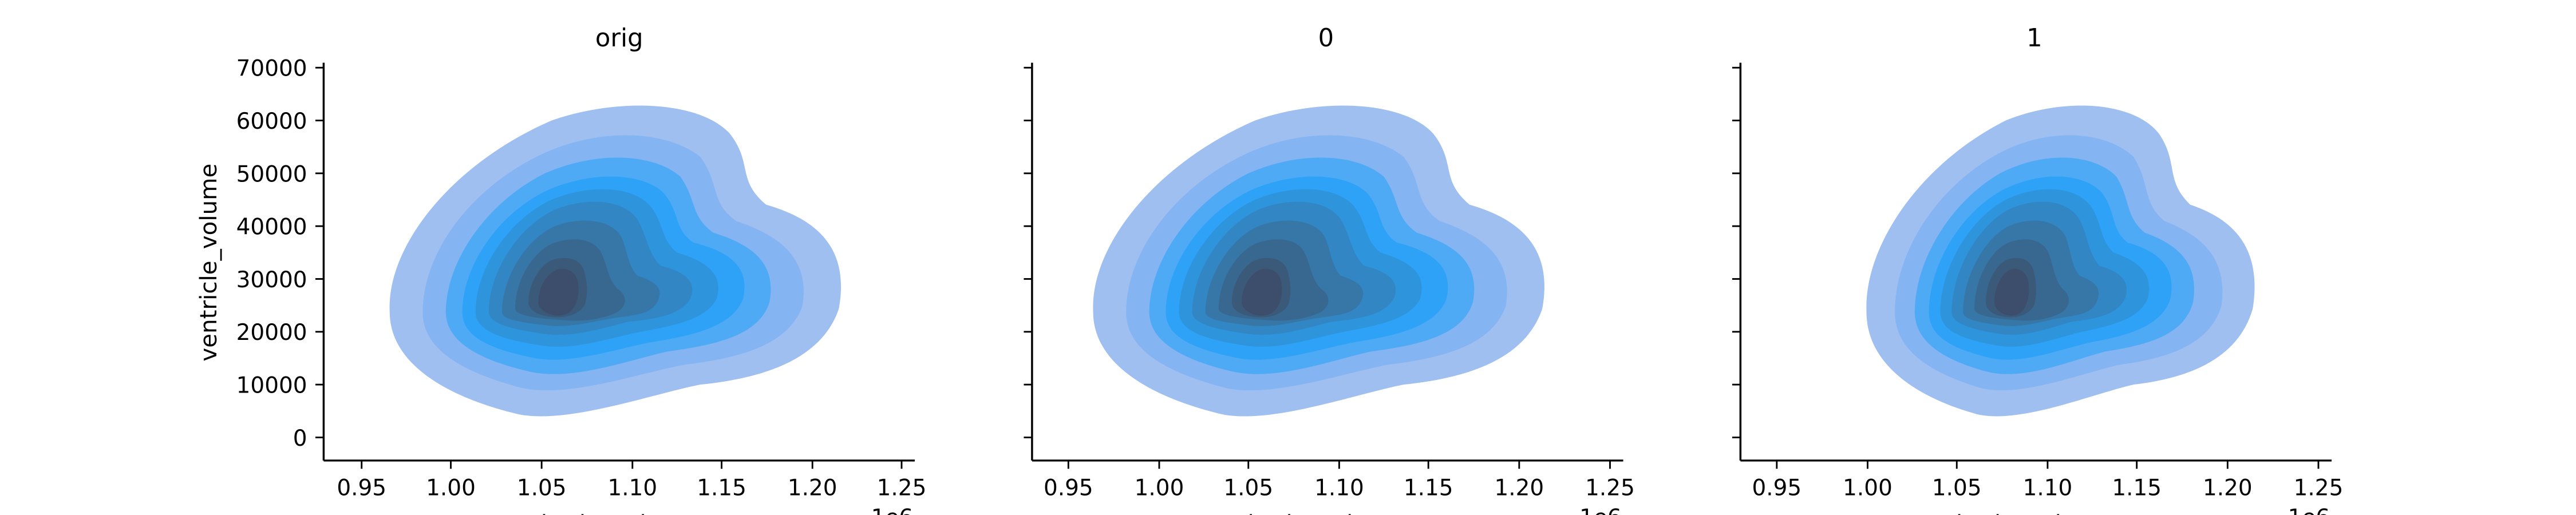 The height and width of the screenshot is (515, 2576). I want to click on panel-title: 1, so click(2034, 38).